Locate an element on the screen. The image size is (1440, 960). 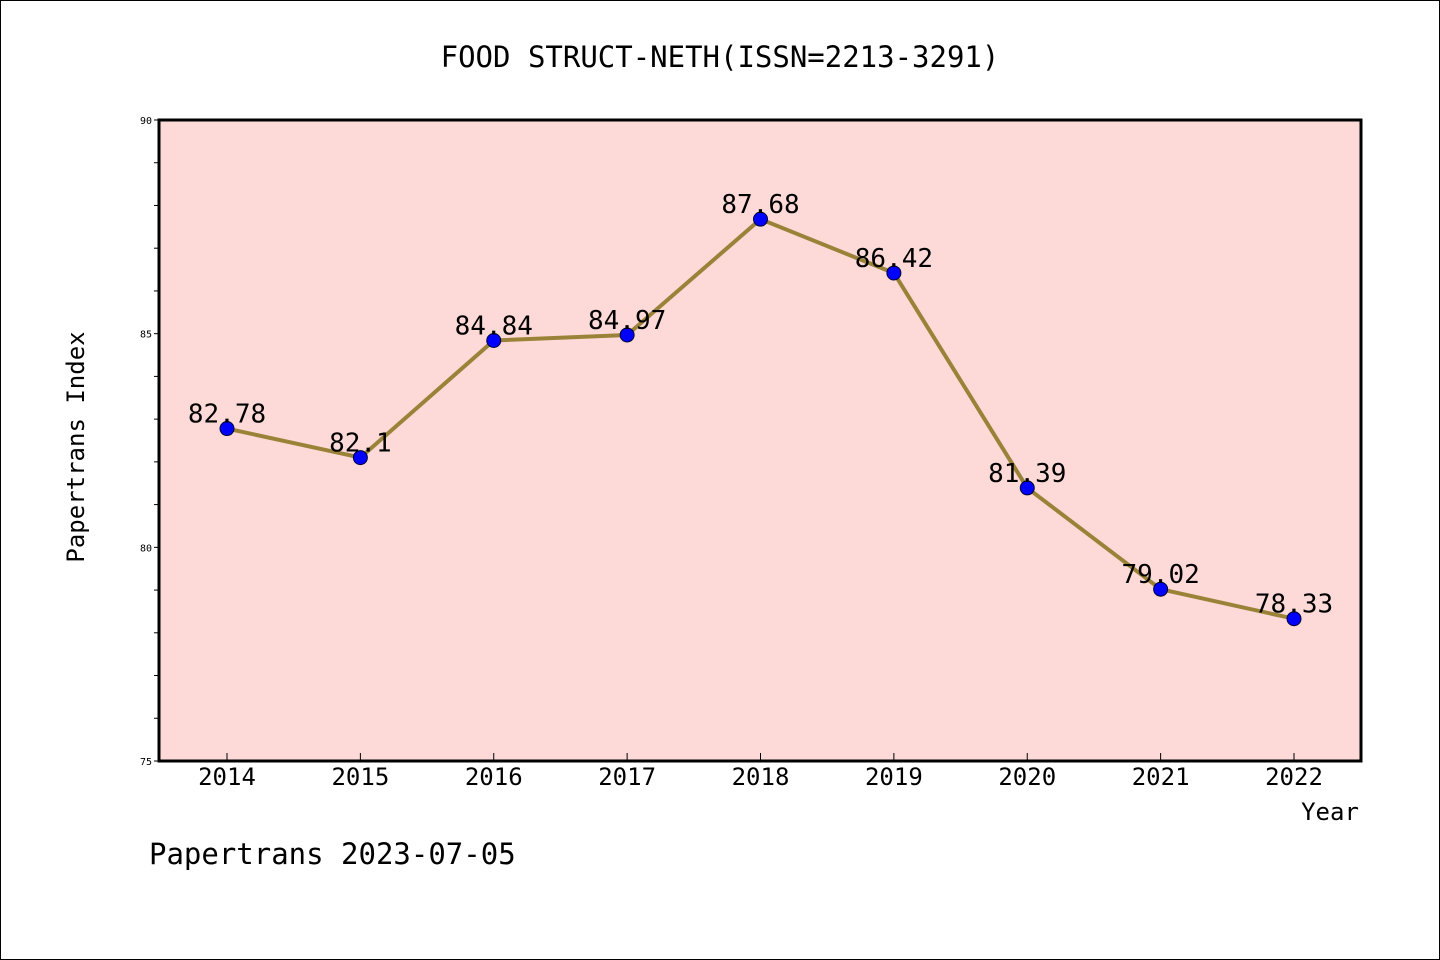
x-tick-label: 2018 is located at coordinates (761, 777).